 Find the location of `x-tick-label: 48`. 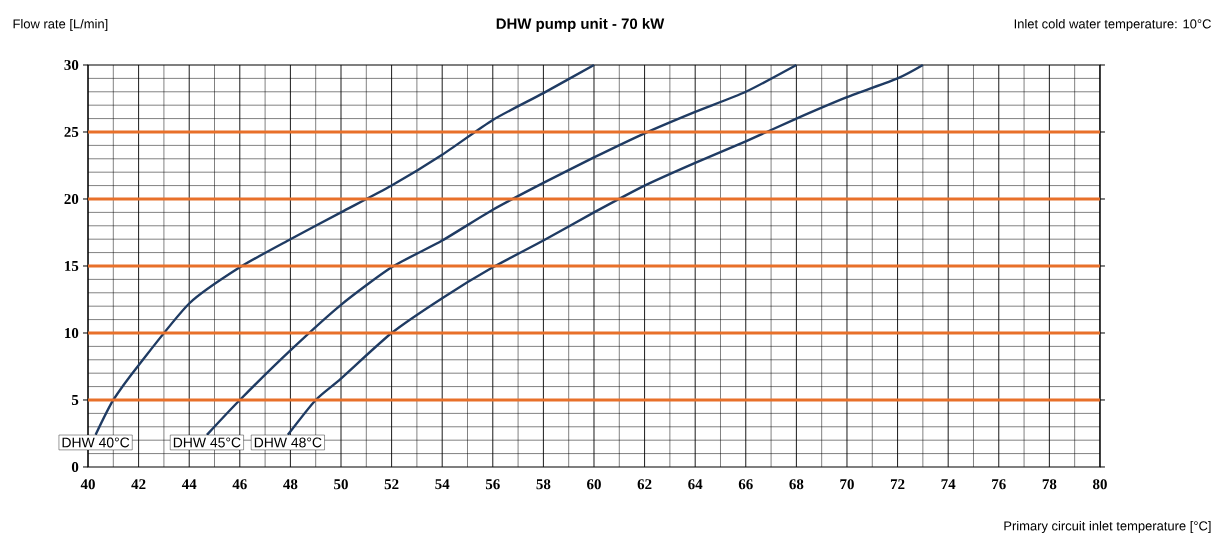

x-tick-label: 48 is located at coordinates (290, 484).